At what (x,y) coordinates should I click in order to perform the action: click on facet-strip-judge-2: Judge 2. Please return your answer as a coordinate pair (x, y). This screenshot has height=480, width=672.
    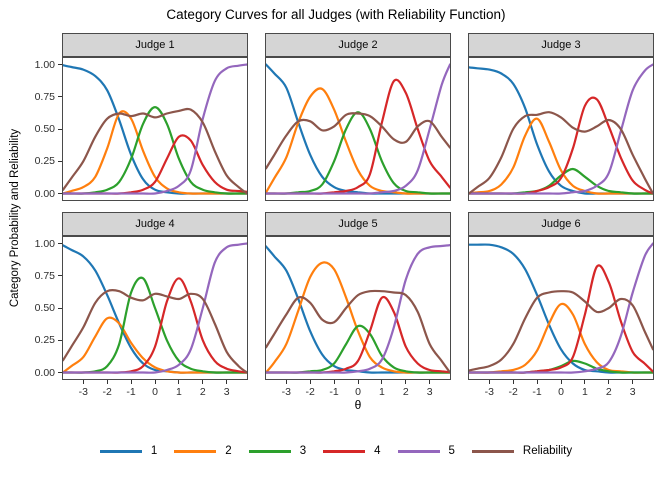
    Looking at the image, I should click on (358, 45).